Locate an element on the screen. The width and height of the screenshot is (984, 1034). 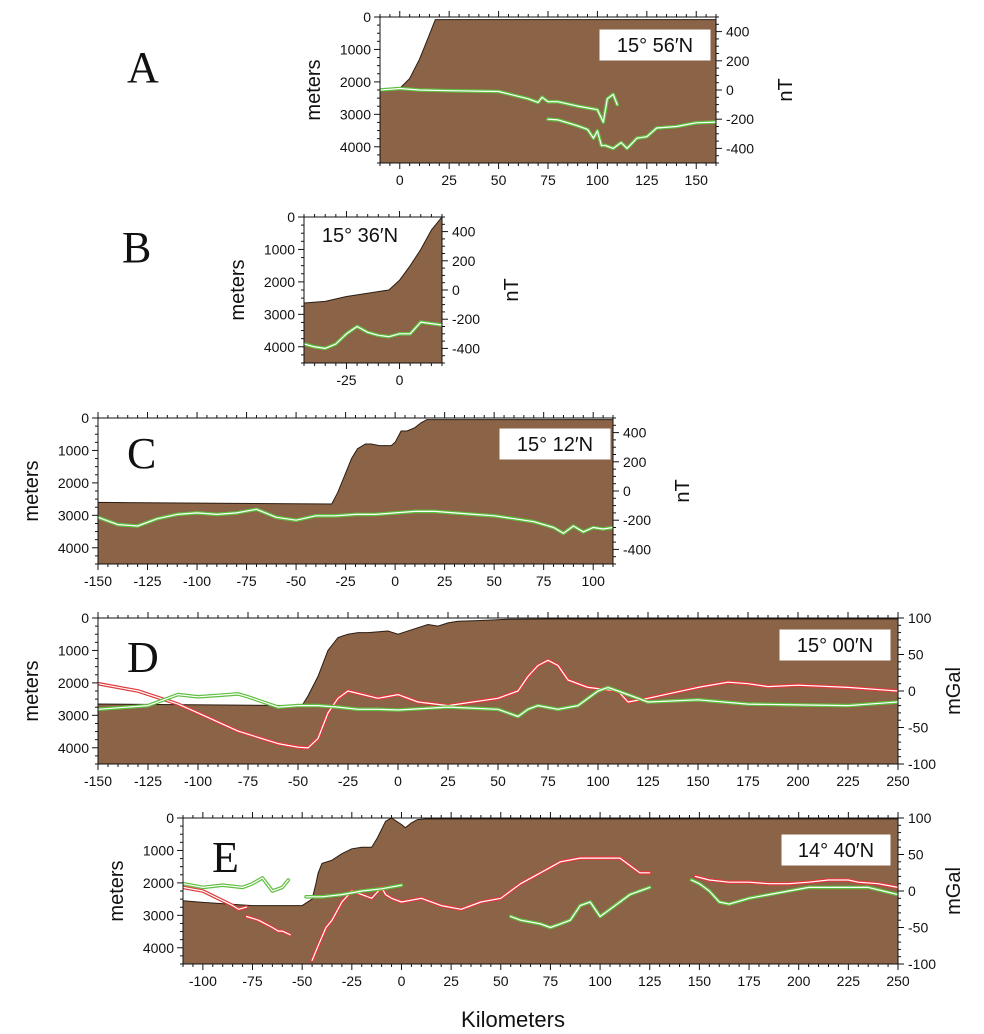
x-tick-label: 225 is located at coordinates (848, 781).